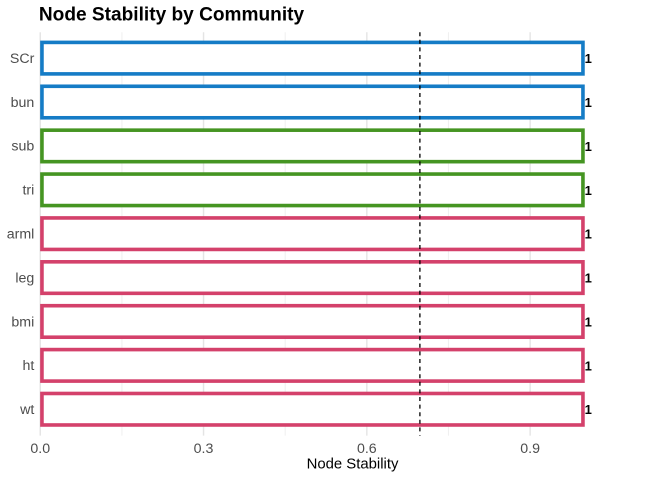 The height and width of the screenshot is (485, 672). What do you see at coordinates (353, 465) in the screenshot?
I see `svg-text: Node Stability` at bounding box center [353, 465].